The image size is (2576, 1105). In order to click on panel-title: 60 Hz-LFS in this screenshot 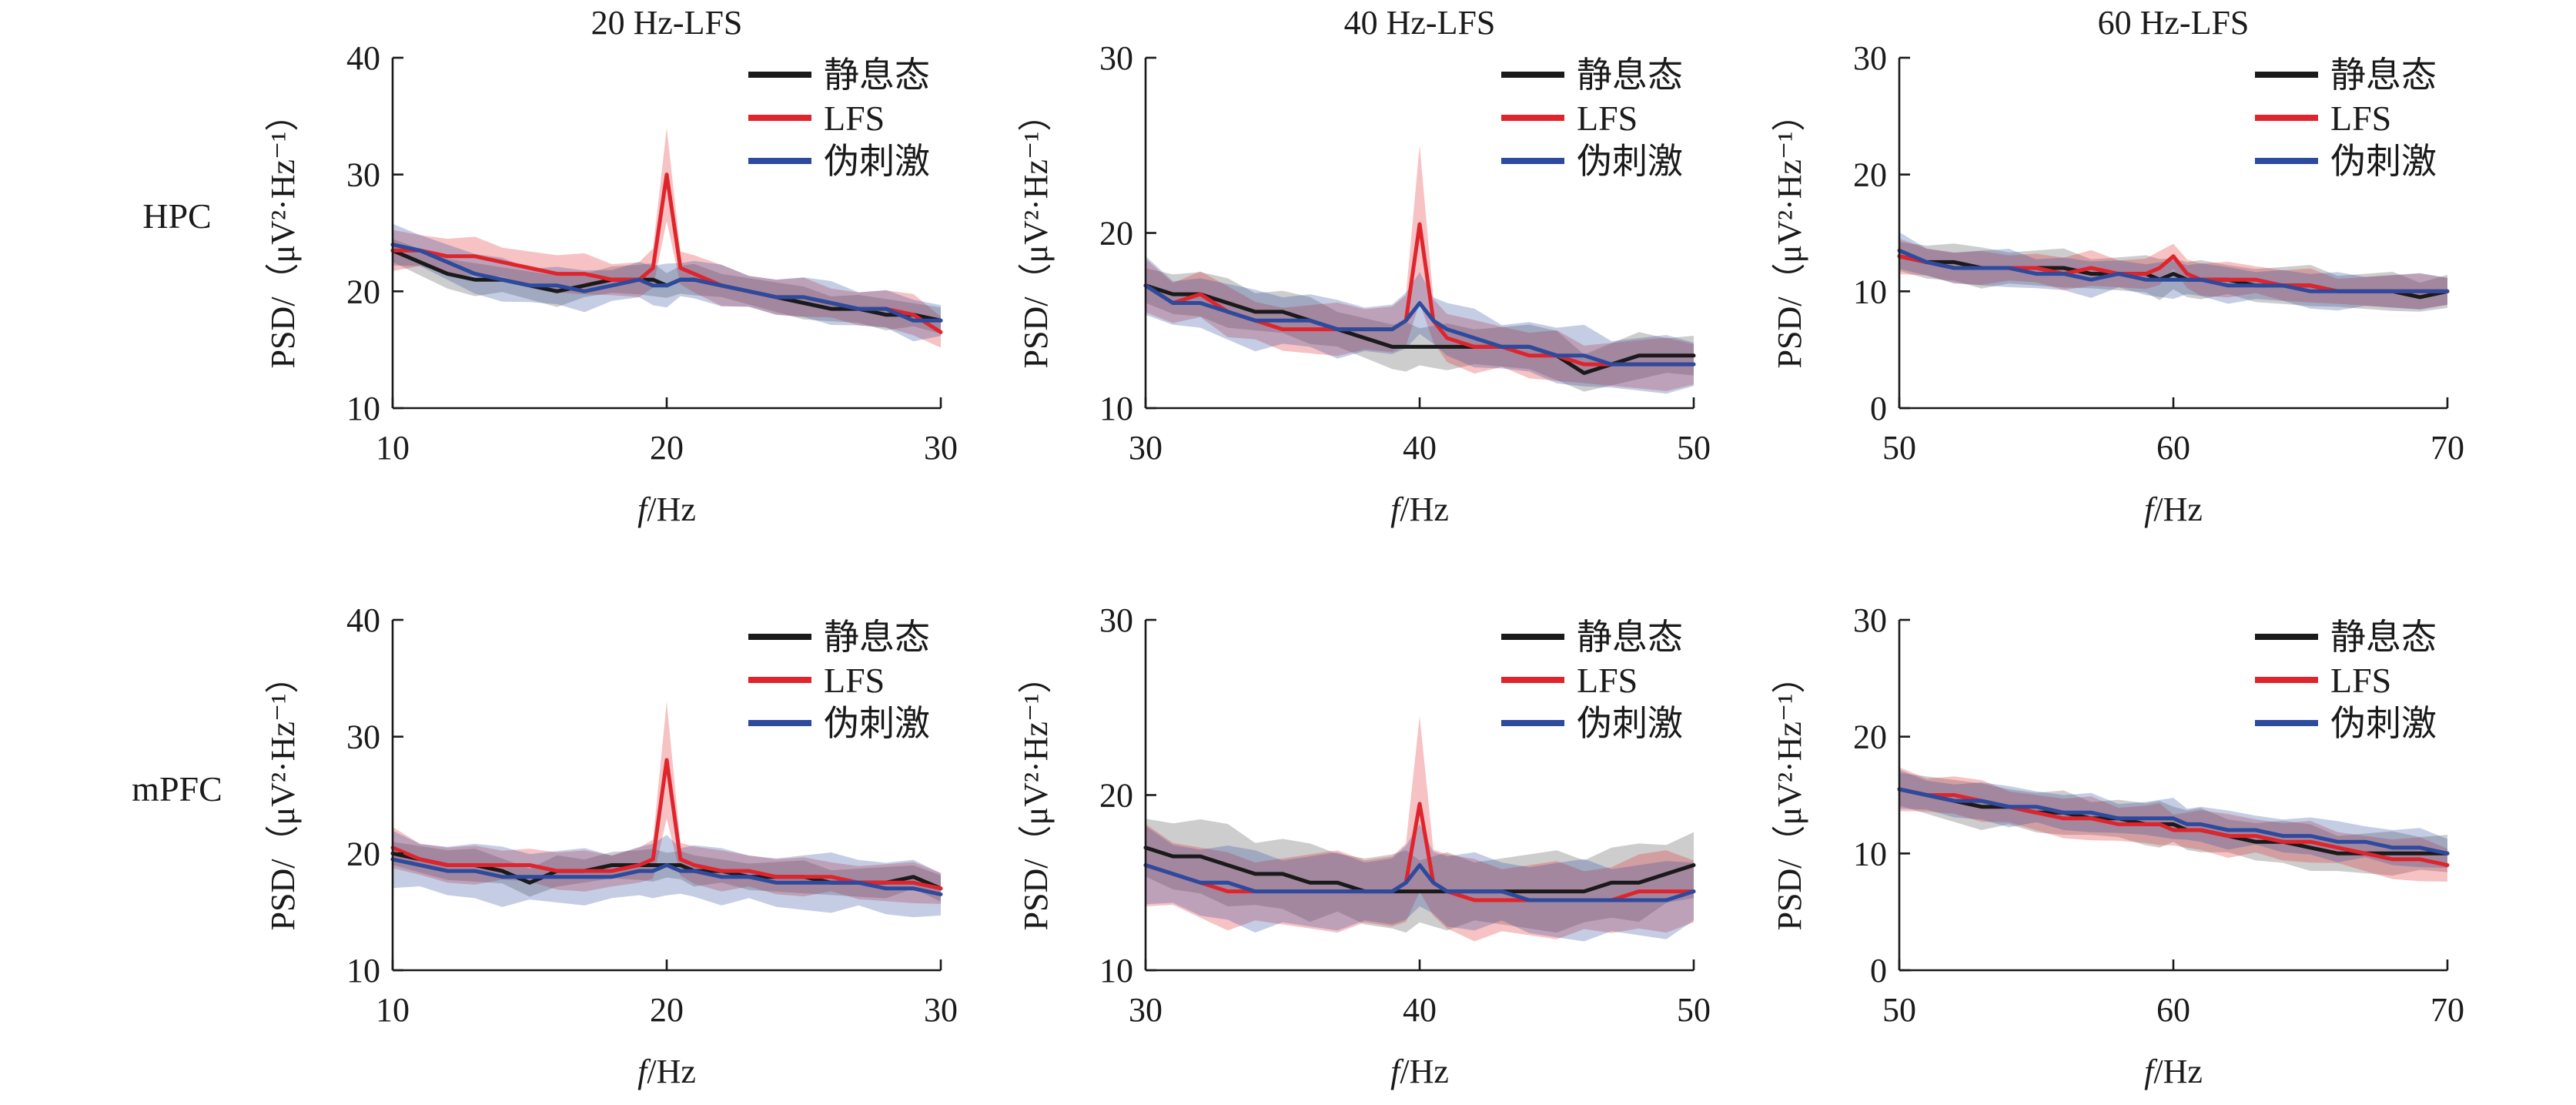, I will do `click(2174, 23)`.